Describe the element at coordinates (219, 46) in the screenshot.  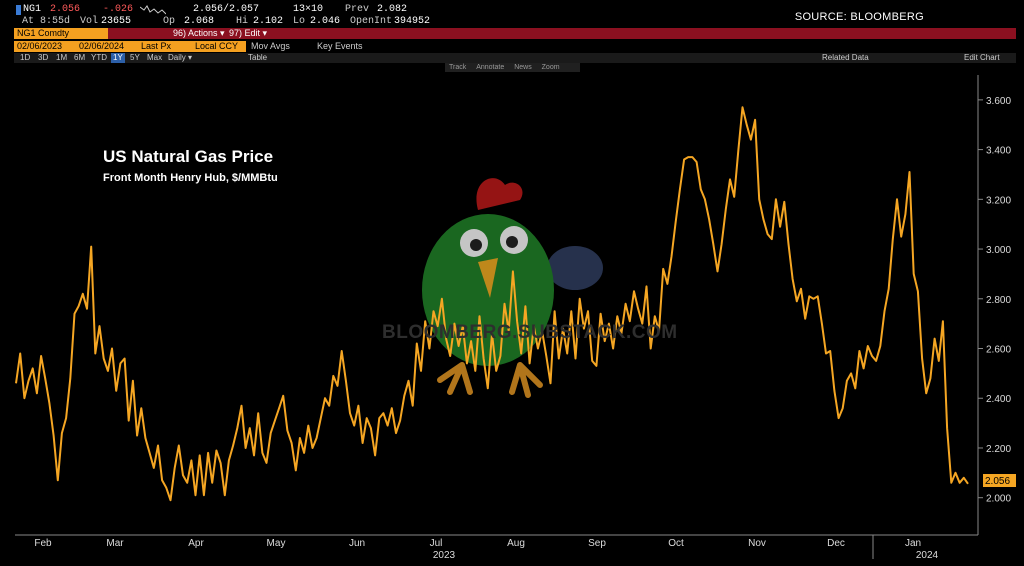
I see `currency-selector: Local CCY` at that location.